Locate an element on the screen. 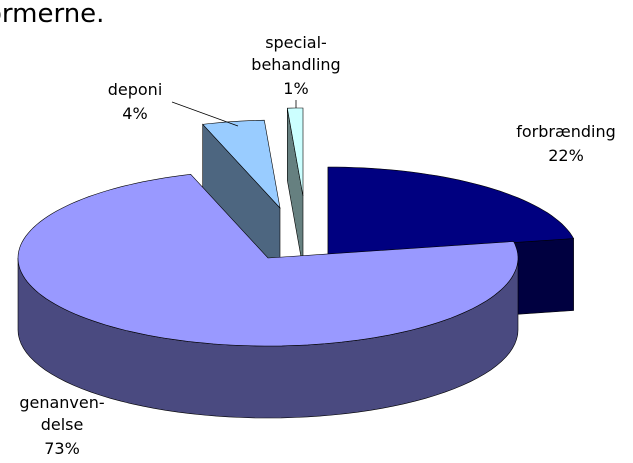 This screenshot has height=463, width=633. slice-value-label: 1% is located at coordinates (295, 88).